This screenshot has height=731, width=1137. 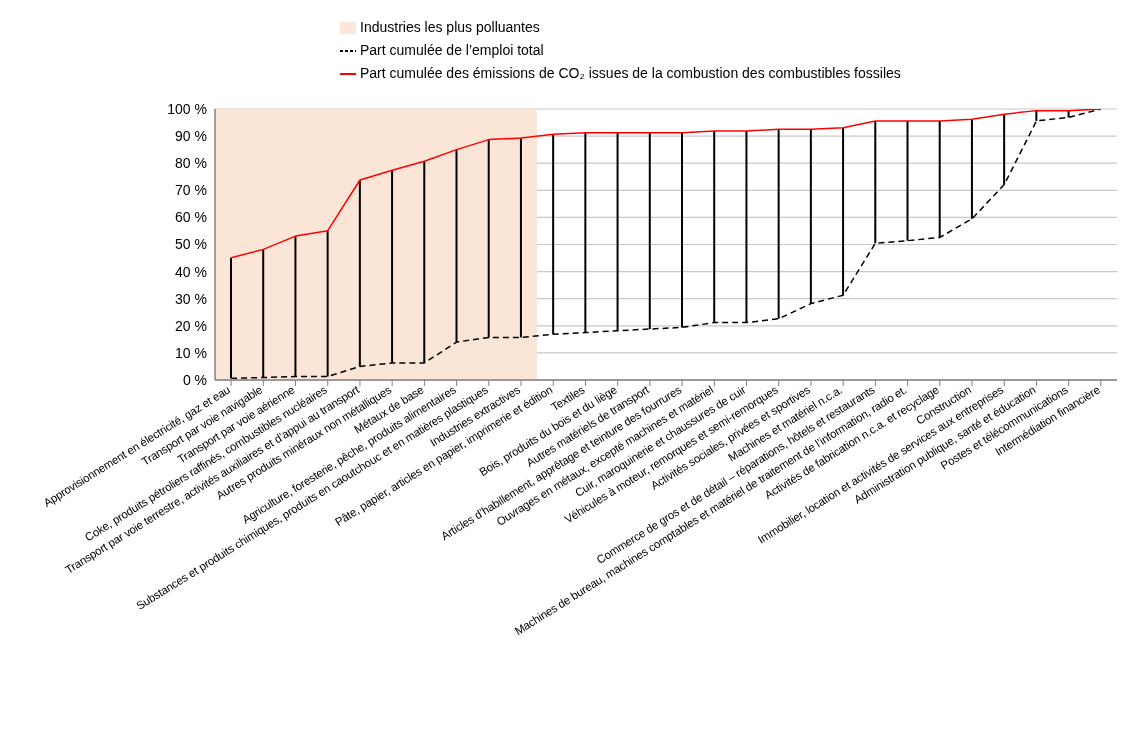 What do you see at coordinates (191, 352) in the screenshot?
I see `y-tick-label: 10 %` at bounding box center [191, 352].